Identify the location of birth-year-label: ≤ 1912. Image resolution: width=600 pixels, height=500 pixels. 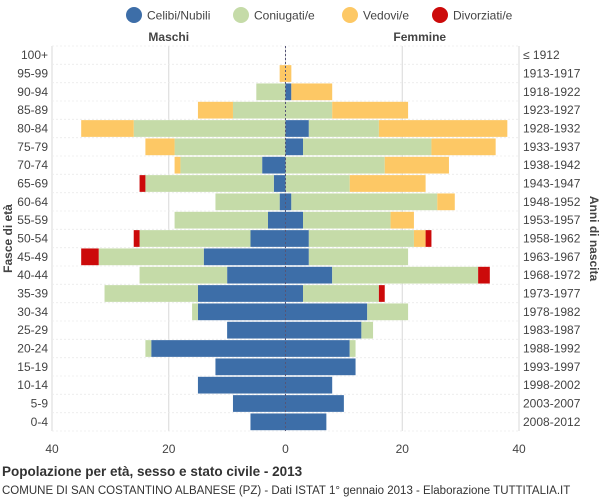
(541, 55).